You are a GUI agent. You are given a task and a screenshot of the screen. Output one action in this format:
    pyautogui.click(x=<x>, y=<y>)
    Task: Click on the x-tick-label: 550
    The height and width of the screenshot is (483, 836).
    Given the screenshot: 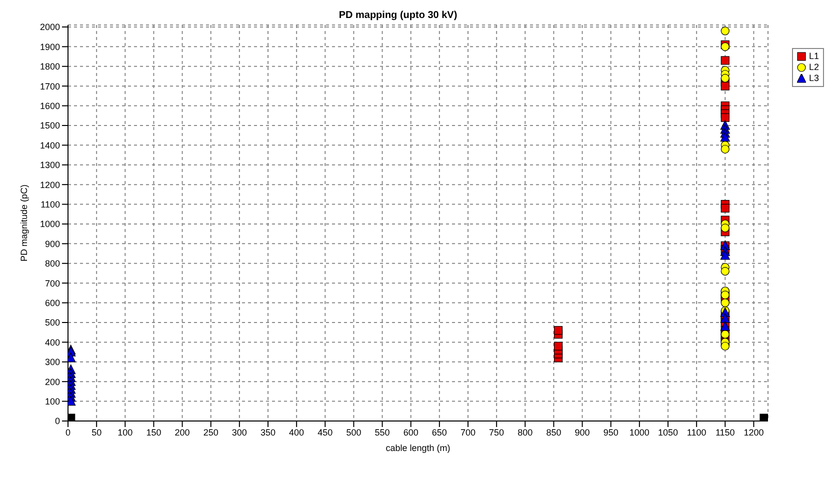 What is the action you would take?
    pyautogui.click(x=382, y=432)
    